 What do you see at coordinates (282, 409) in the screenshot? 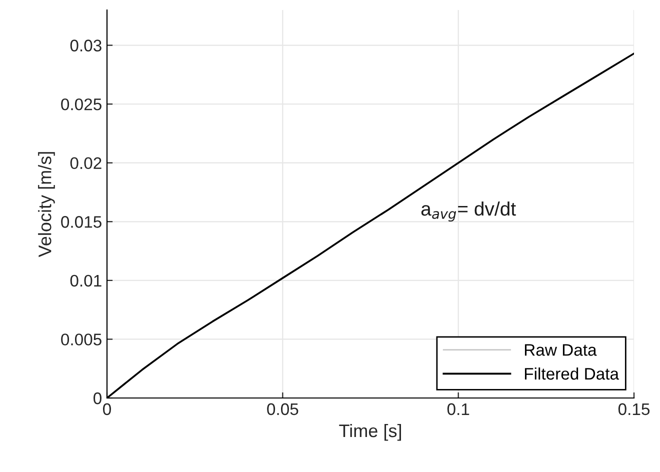
I see `x-tick-label: 0.05` at bounding box center [282, 409].